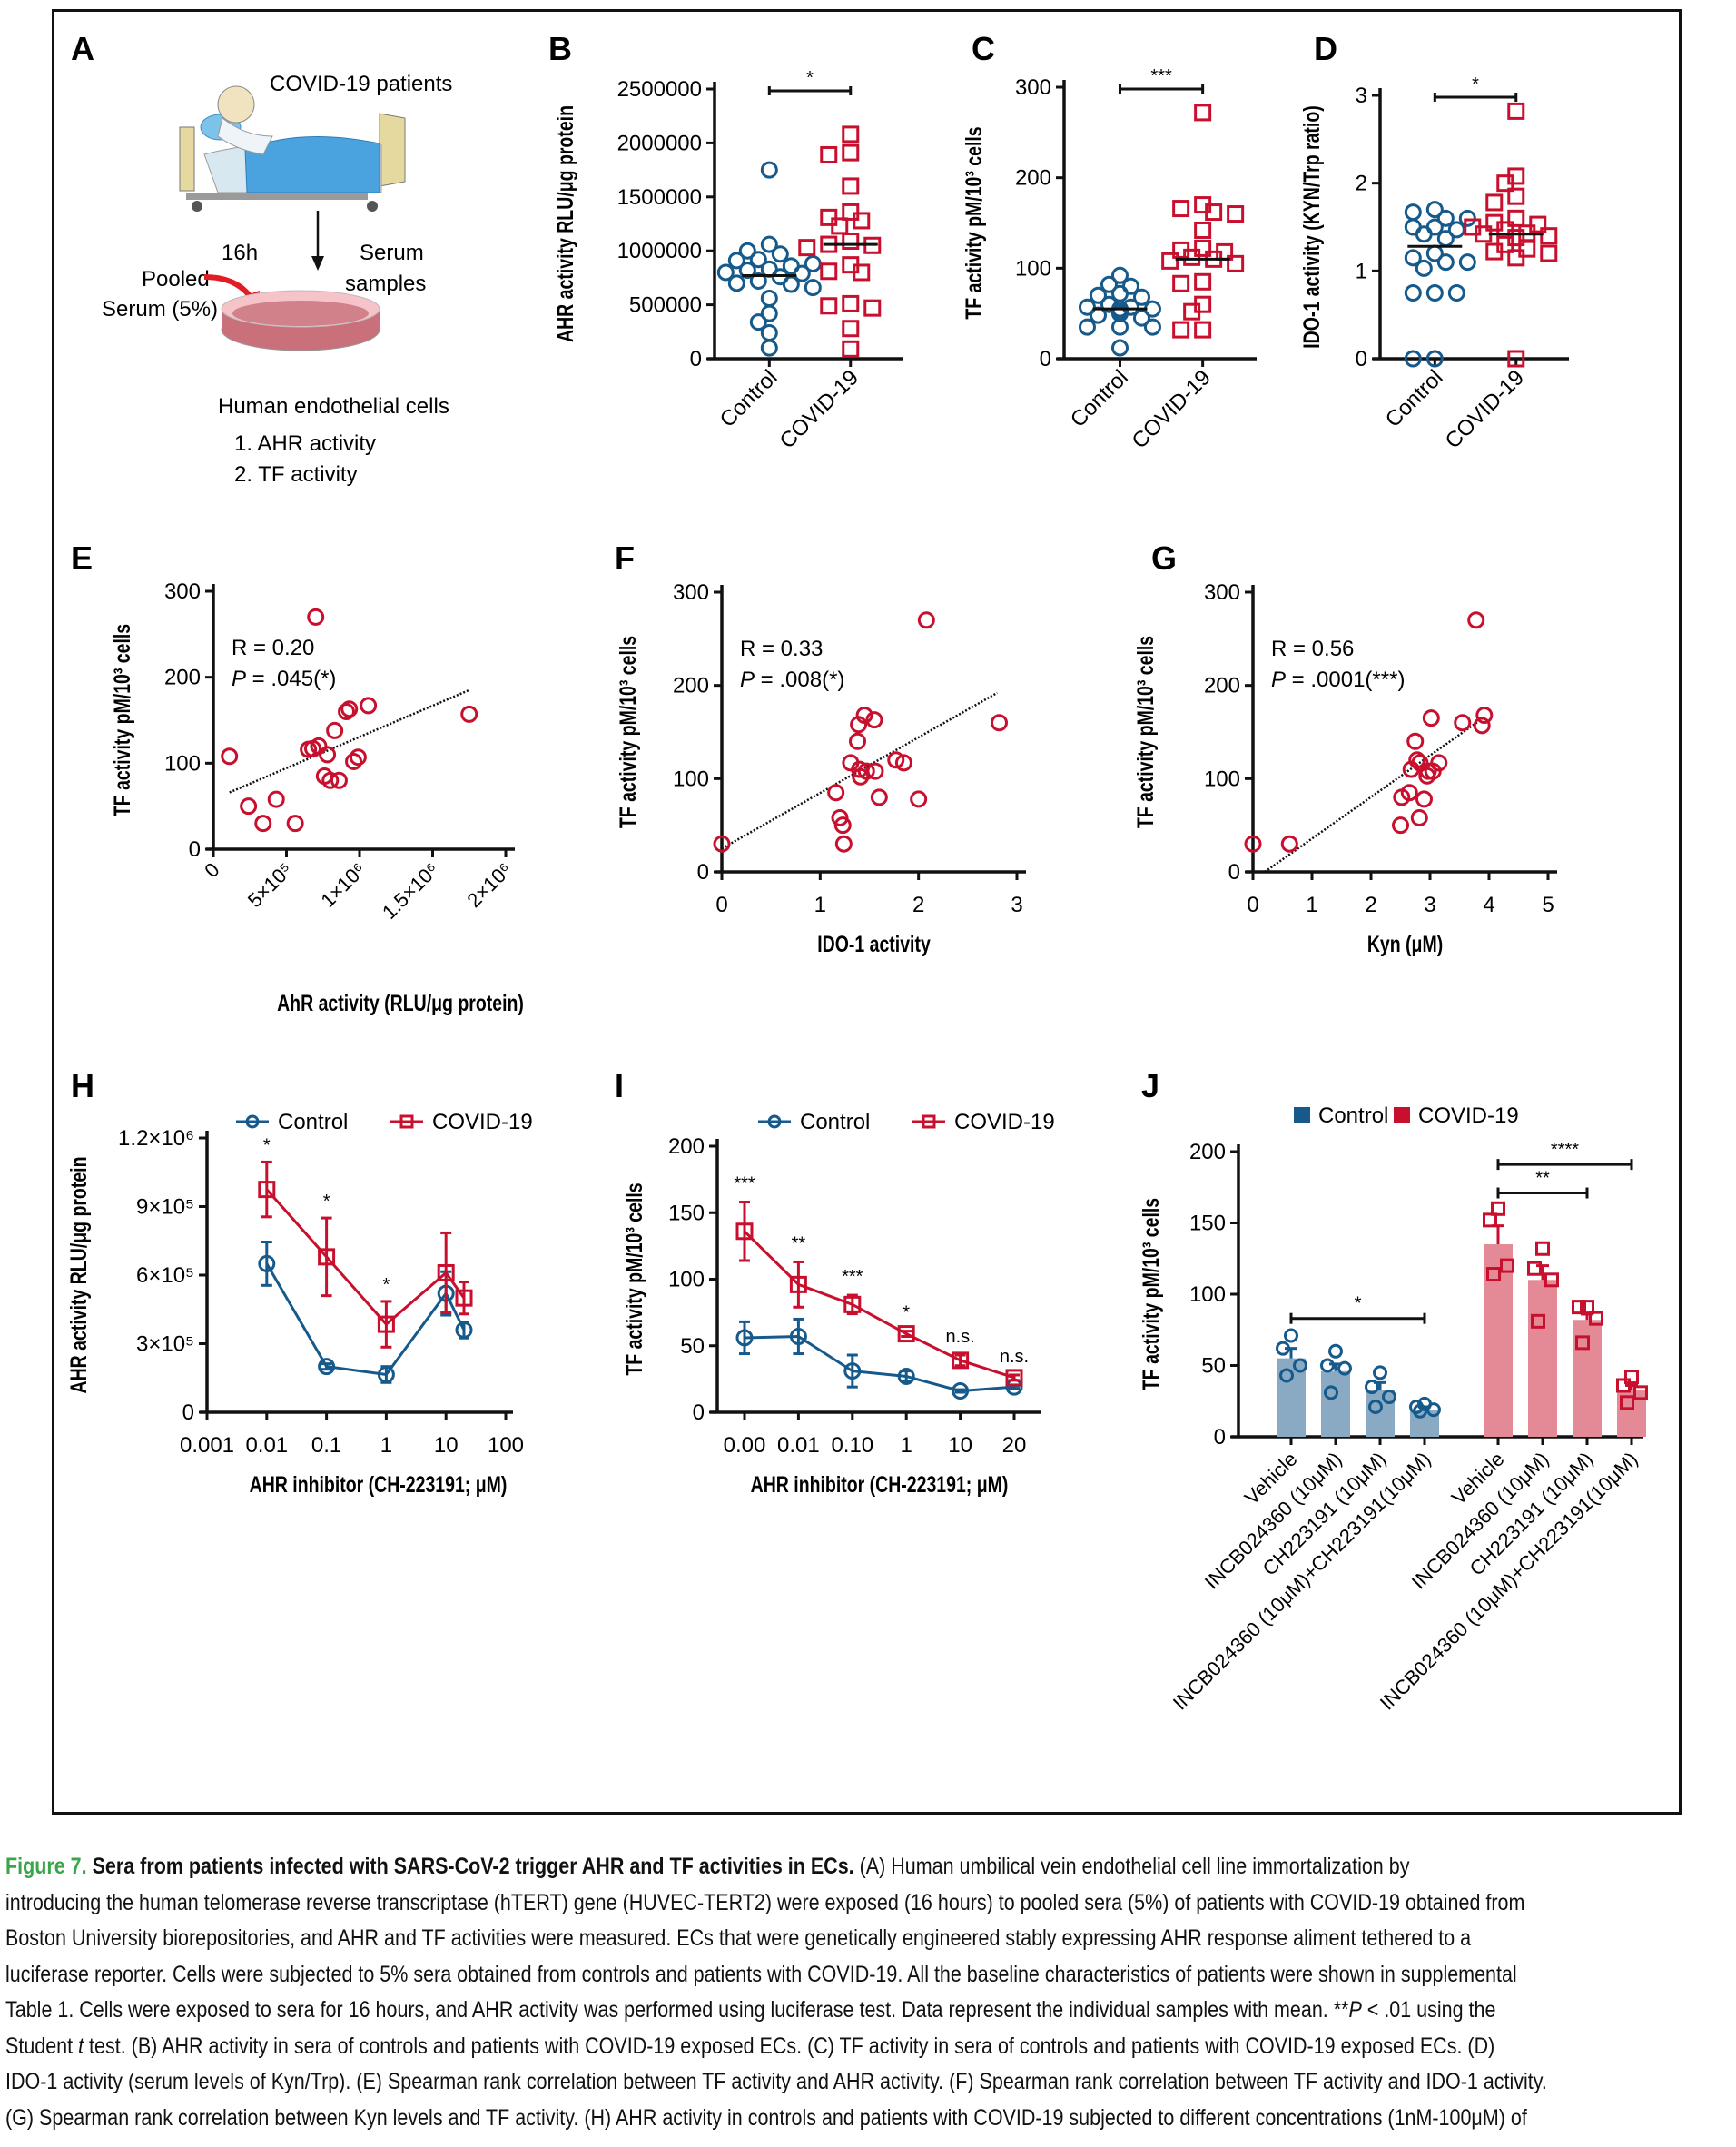 The image size is (1736, 2147). I want to click on down-arrow-icon, so click(317, 263).